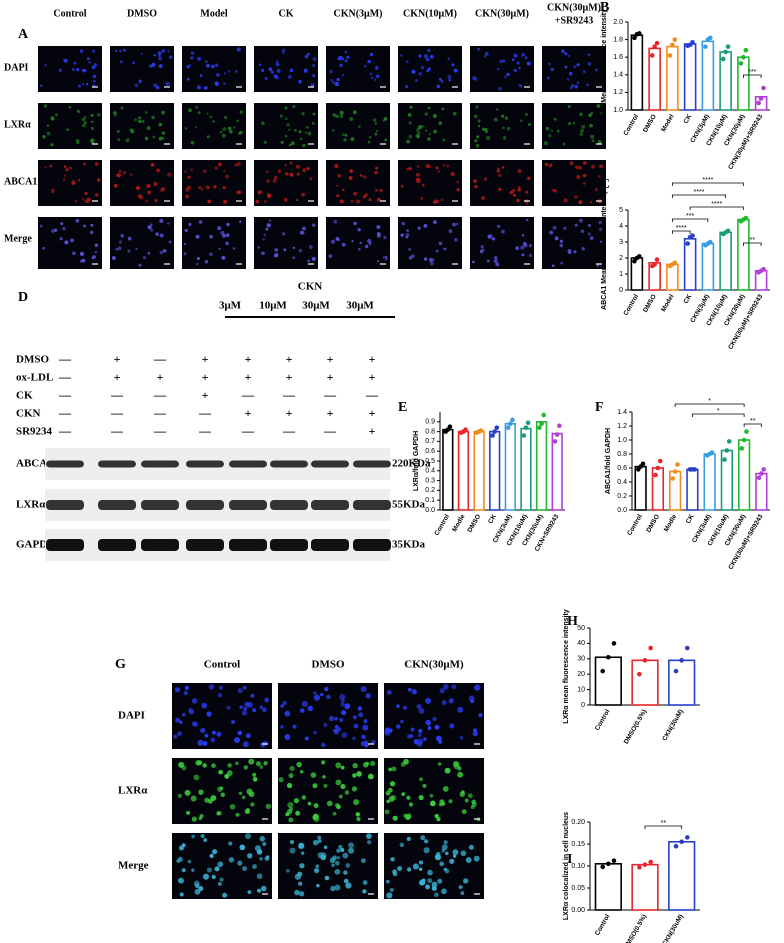  What do you see at coordinates (160, 464) in the screenshot?
I see `blot-band` at bounding box center [160, 464].